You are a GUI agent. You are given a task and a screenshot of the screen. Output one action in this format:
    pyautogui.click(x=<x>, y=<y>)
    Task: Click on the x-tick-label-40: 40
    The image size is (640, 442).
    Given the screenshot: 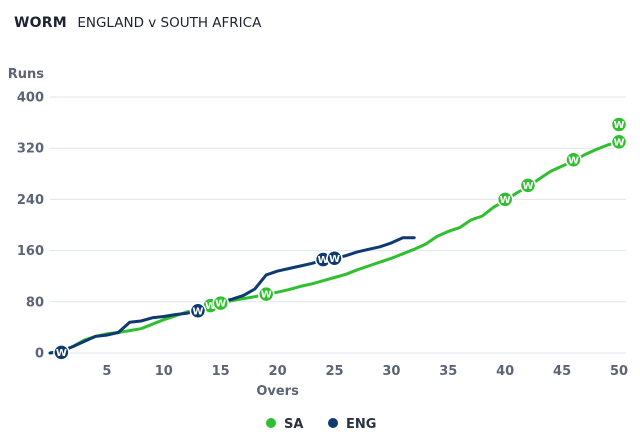 What is the action you would take?
    pyautogui.click(x=505, y=371)
    